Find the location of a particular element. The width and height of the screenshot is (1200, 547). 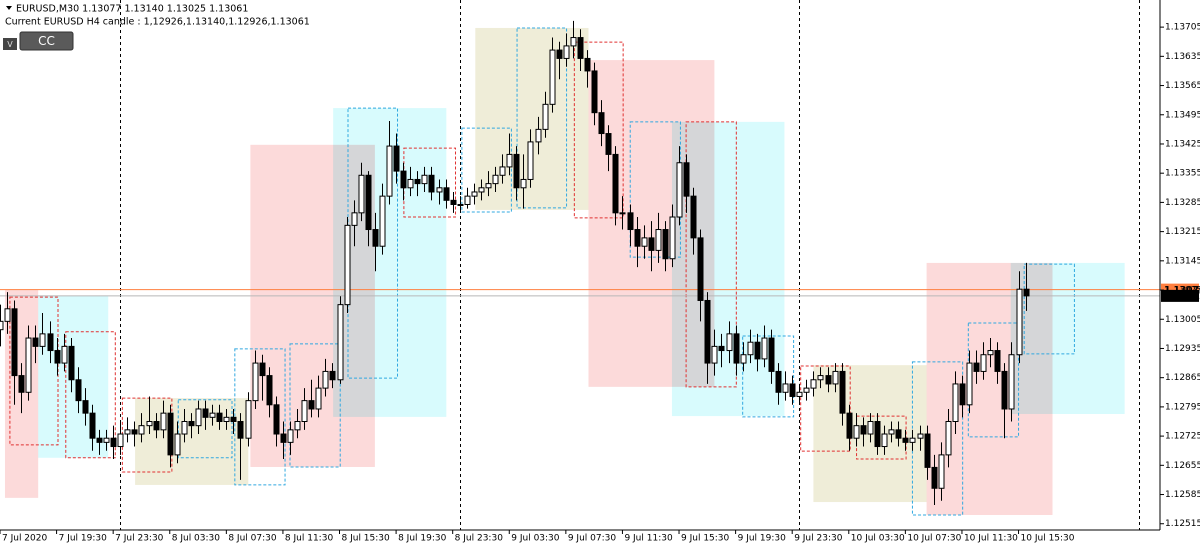

x-tick-label: 8 Jul 23:30 is located at coordinates (479, 539).